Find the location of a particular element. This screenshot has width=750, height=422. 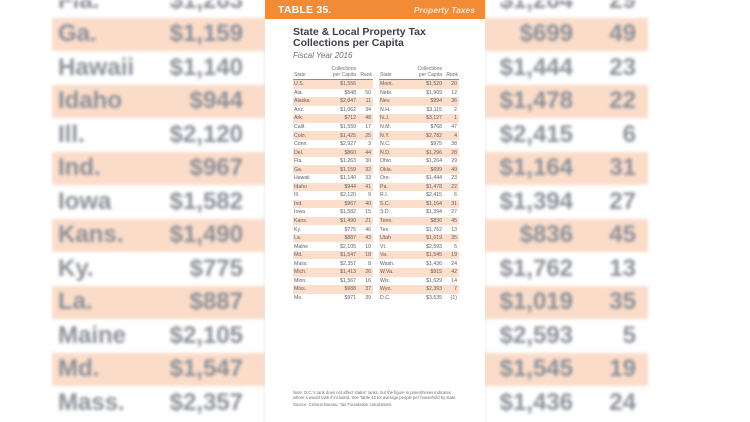

cell-rank: 31 is located at coordinates (454, 203).